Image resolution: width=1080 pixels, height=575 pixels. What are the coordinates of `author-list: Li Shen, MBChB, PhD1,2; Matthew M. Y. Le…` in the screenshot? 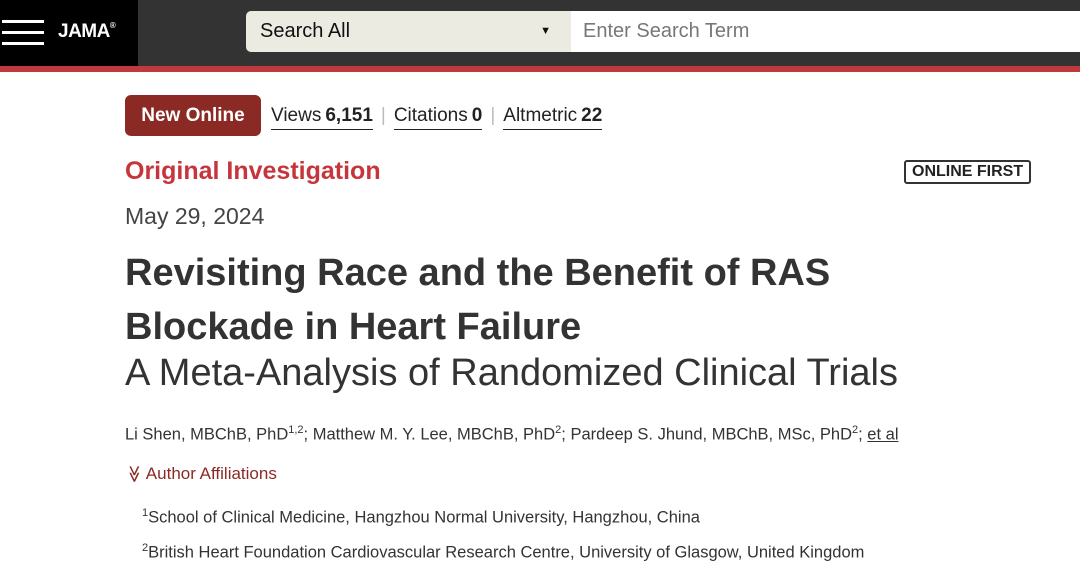 It's located at (512, 434).